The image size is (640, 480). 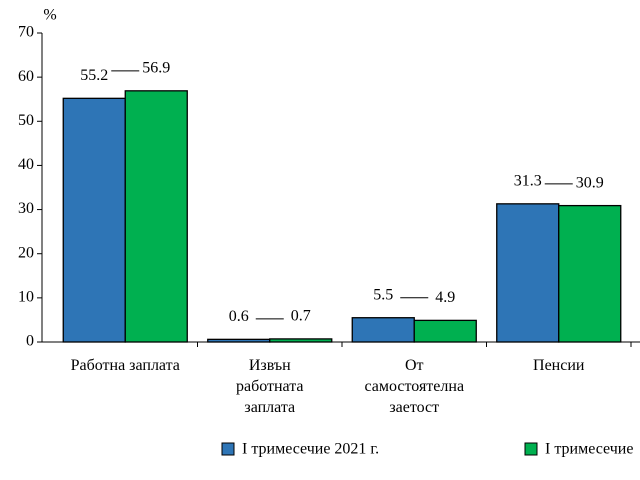 I want to click on legend-label: I тримесечие 2021 г., so click(x=310, y=449).